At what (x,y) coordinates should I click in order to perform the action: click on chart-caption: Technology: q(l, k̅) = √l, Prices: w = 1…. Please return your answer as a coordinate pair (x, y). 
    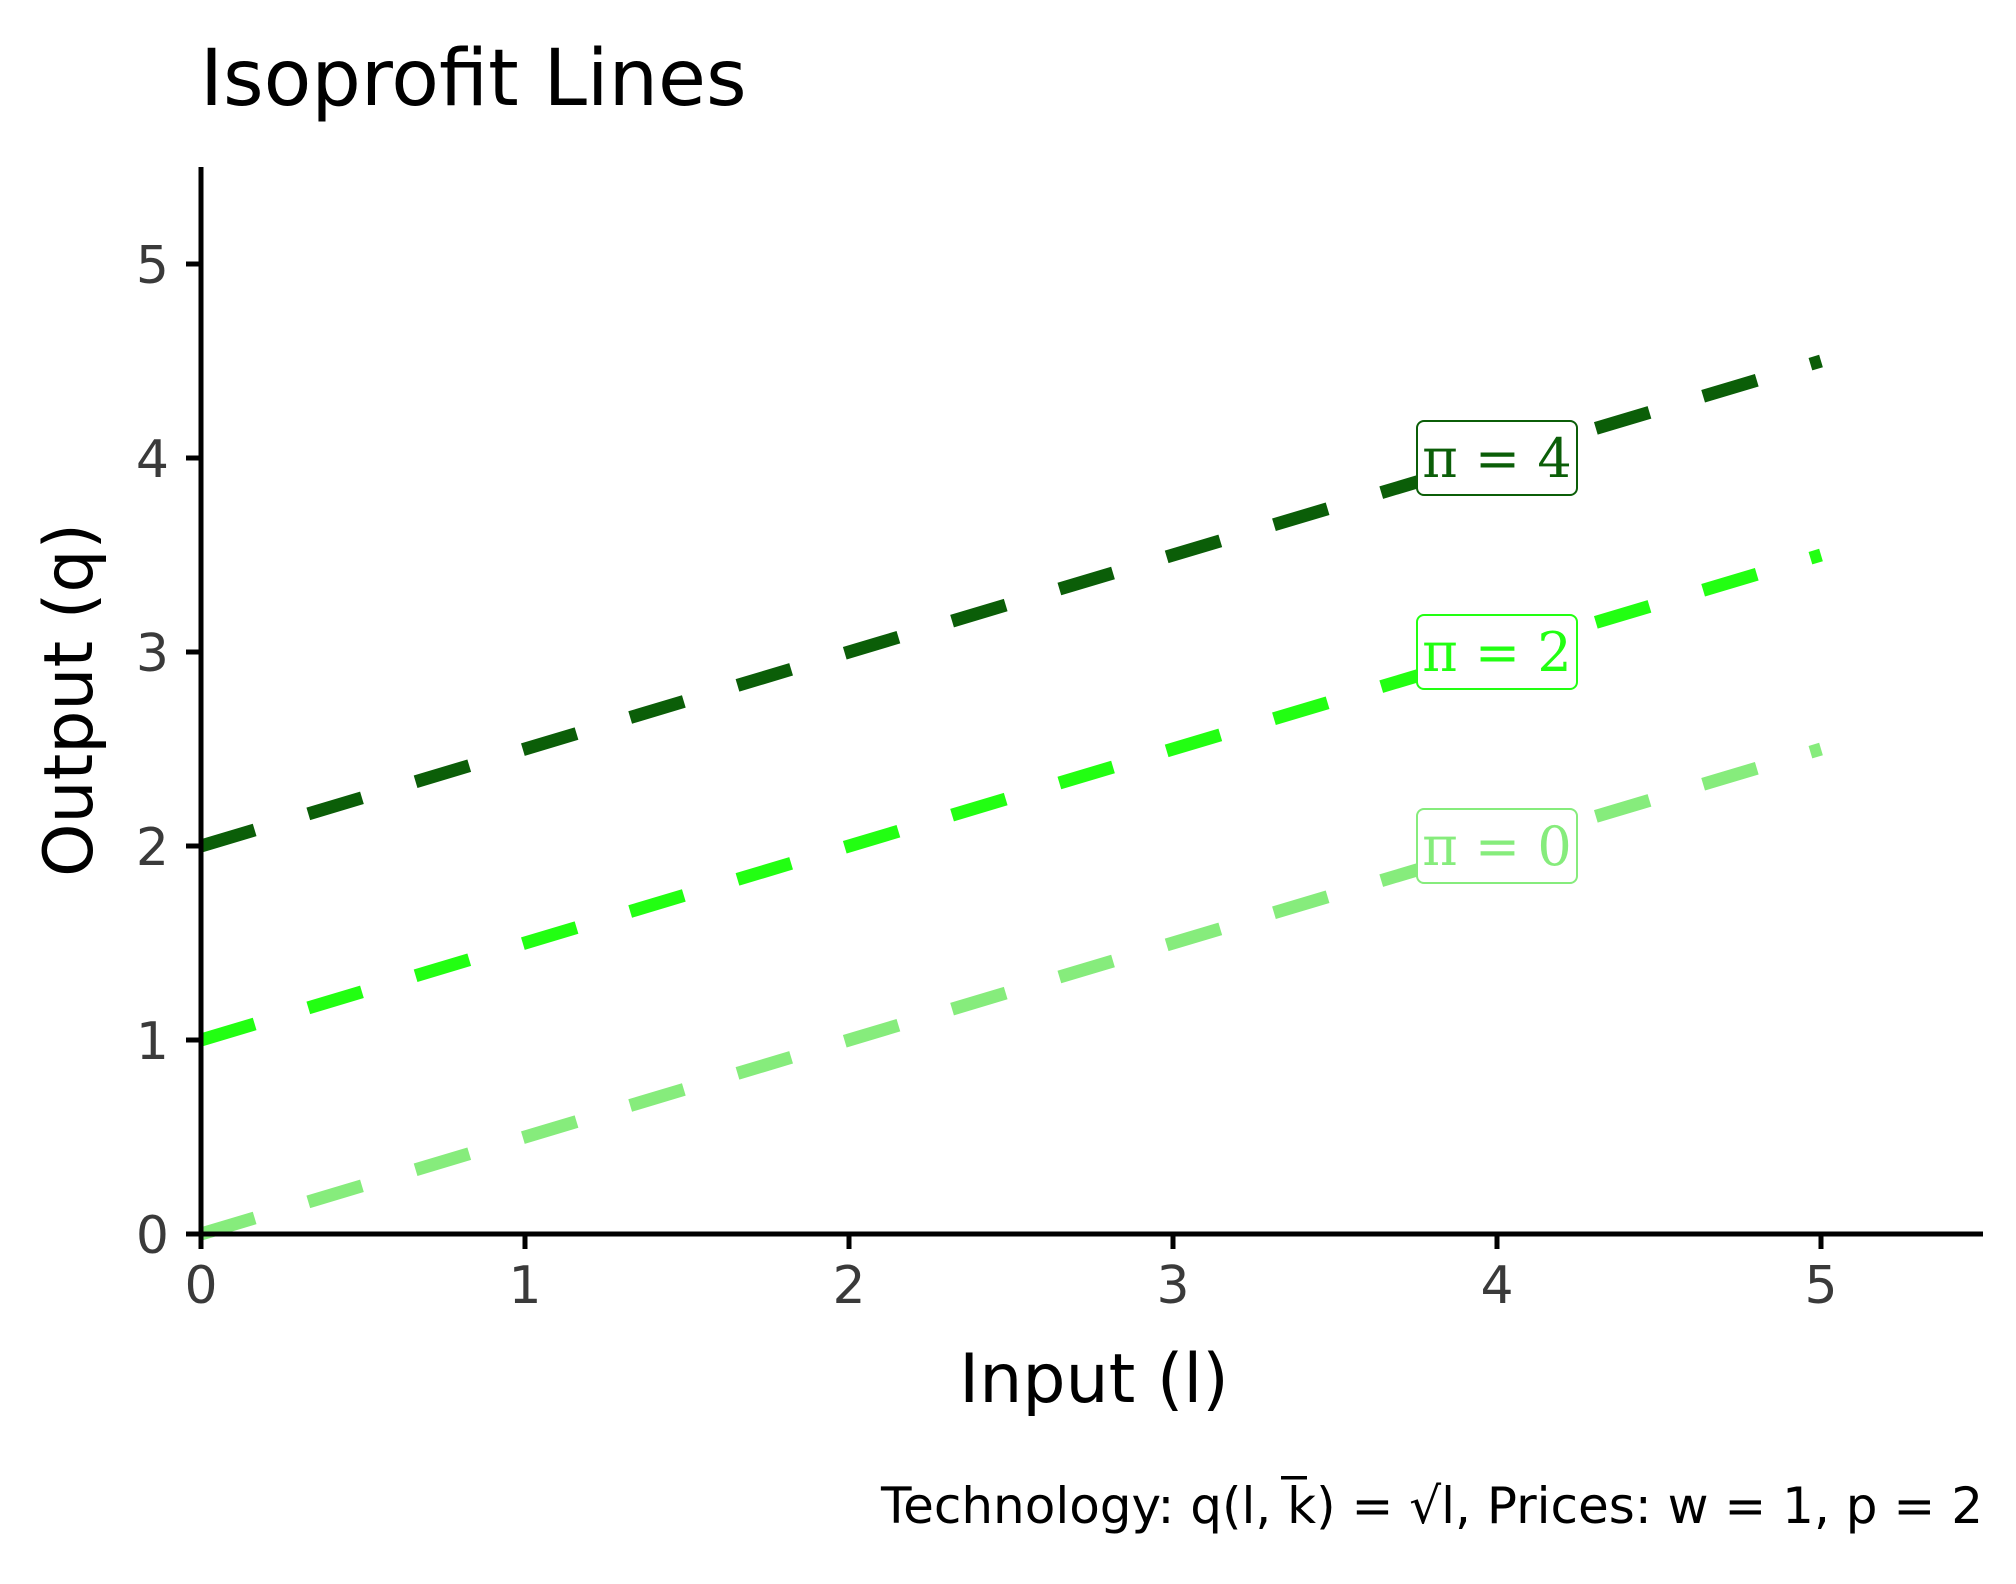
    Looking at the image, I should click on (1431, 1505).